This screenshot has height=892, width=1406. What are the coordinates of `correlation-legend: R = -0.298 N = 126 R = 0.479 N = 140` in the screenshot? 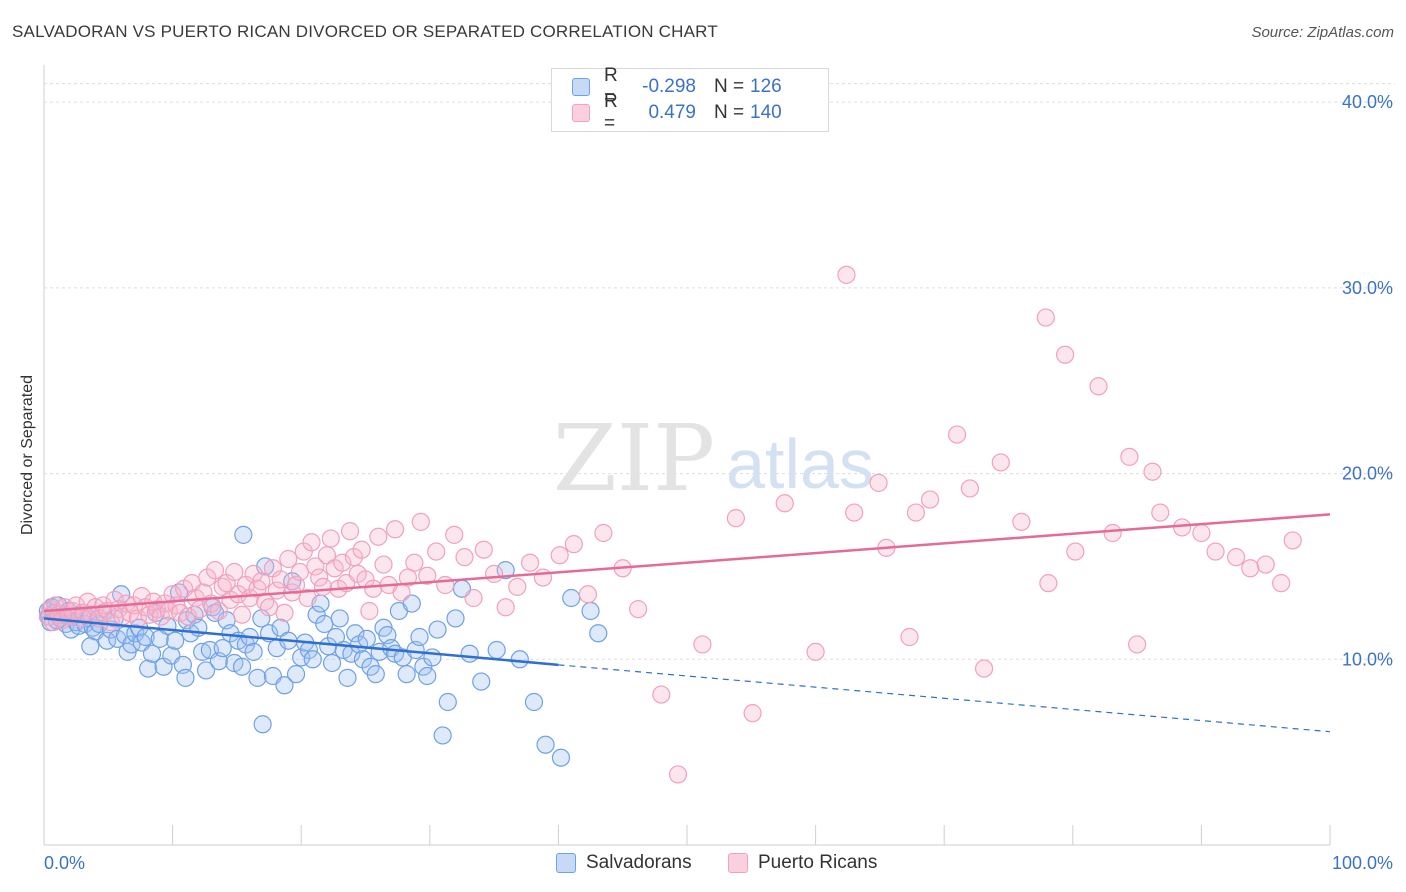 It's located at (690, 99).